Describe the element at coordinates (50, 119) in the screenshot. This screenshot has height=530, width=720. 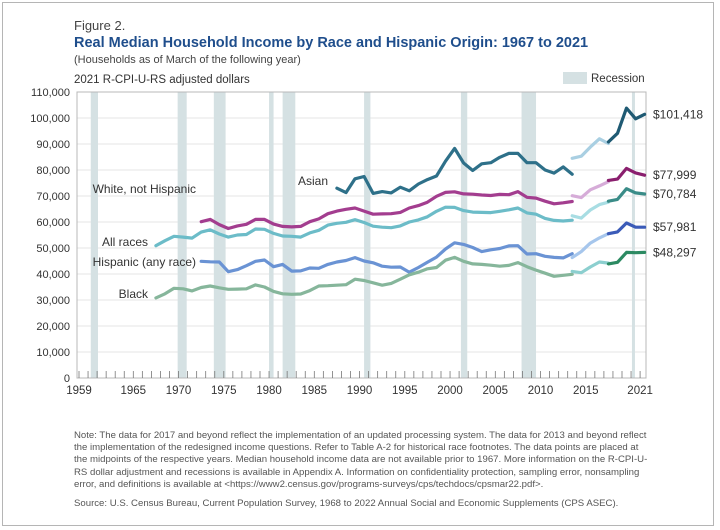
I see `y-tick-label: 100,000` at that location.